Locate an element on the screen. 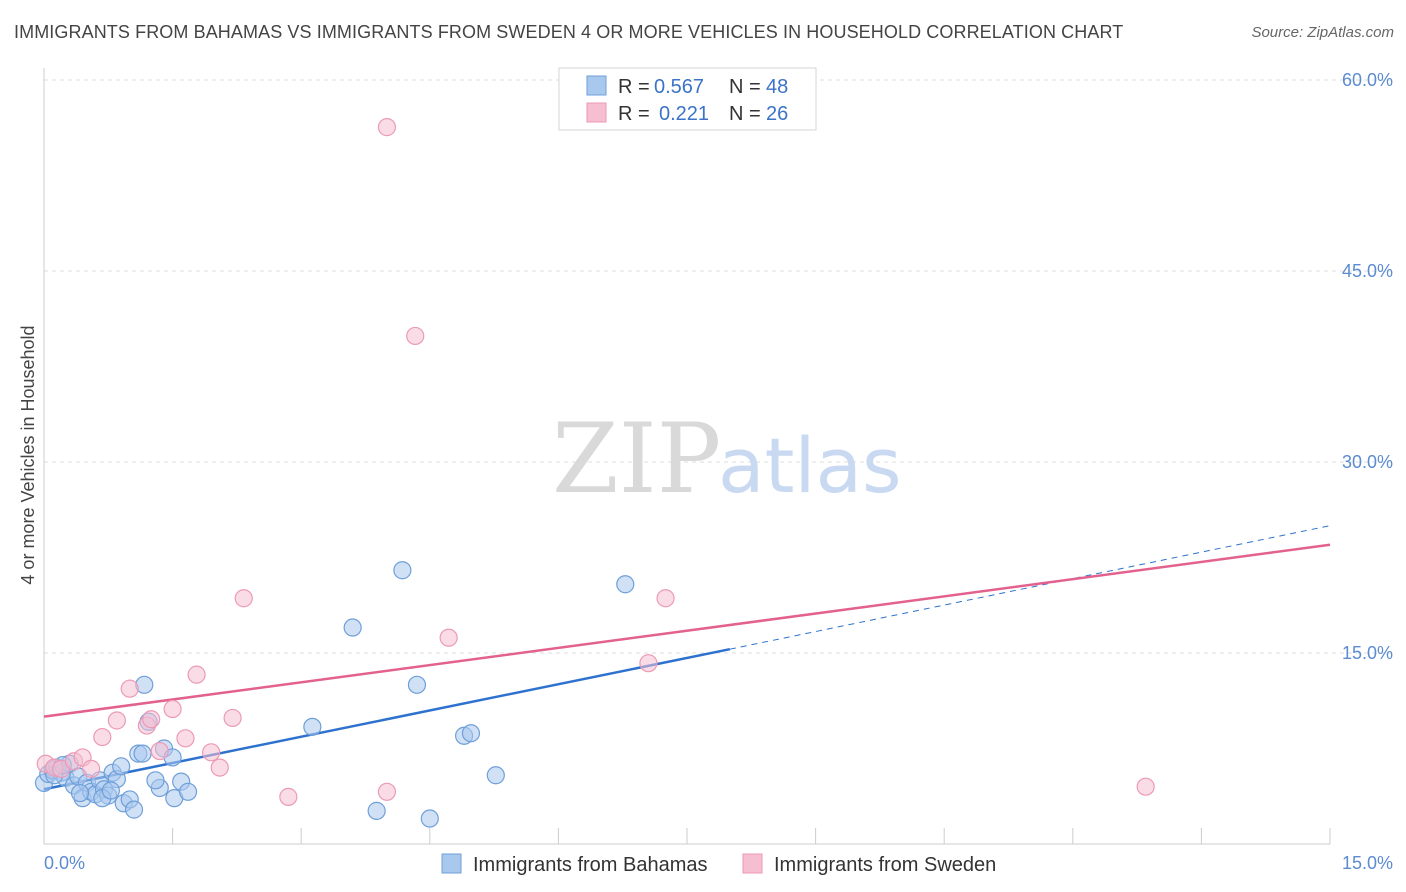 Image resolution: width=1406 pixels, height=892 pixels. watermark: ZIP atlas is located at coordinates (727, 459).